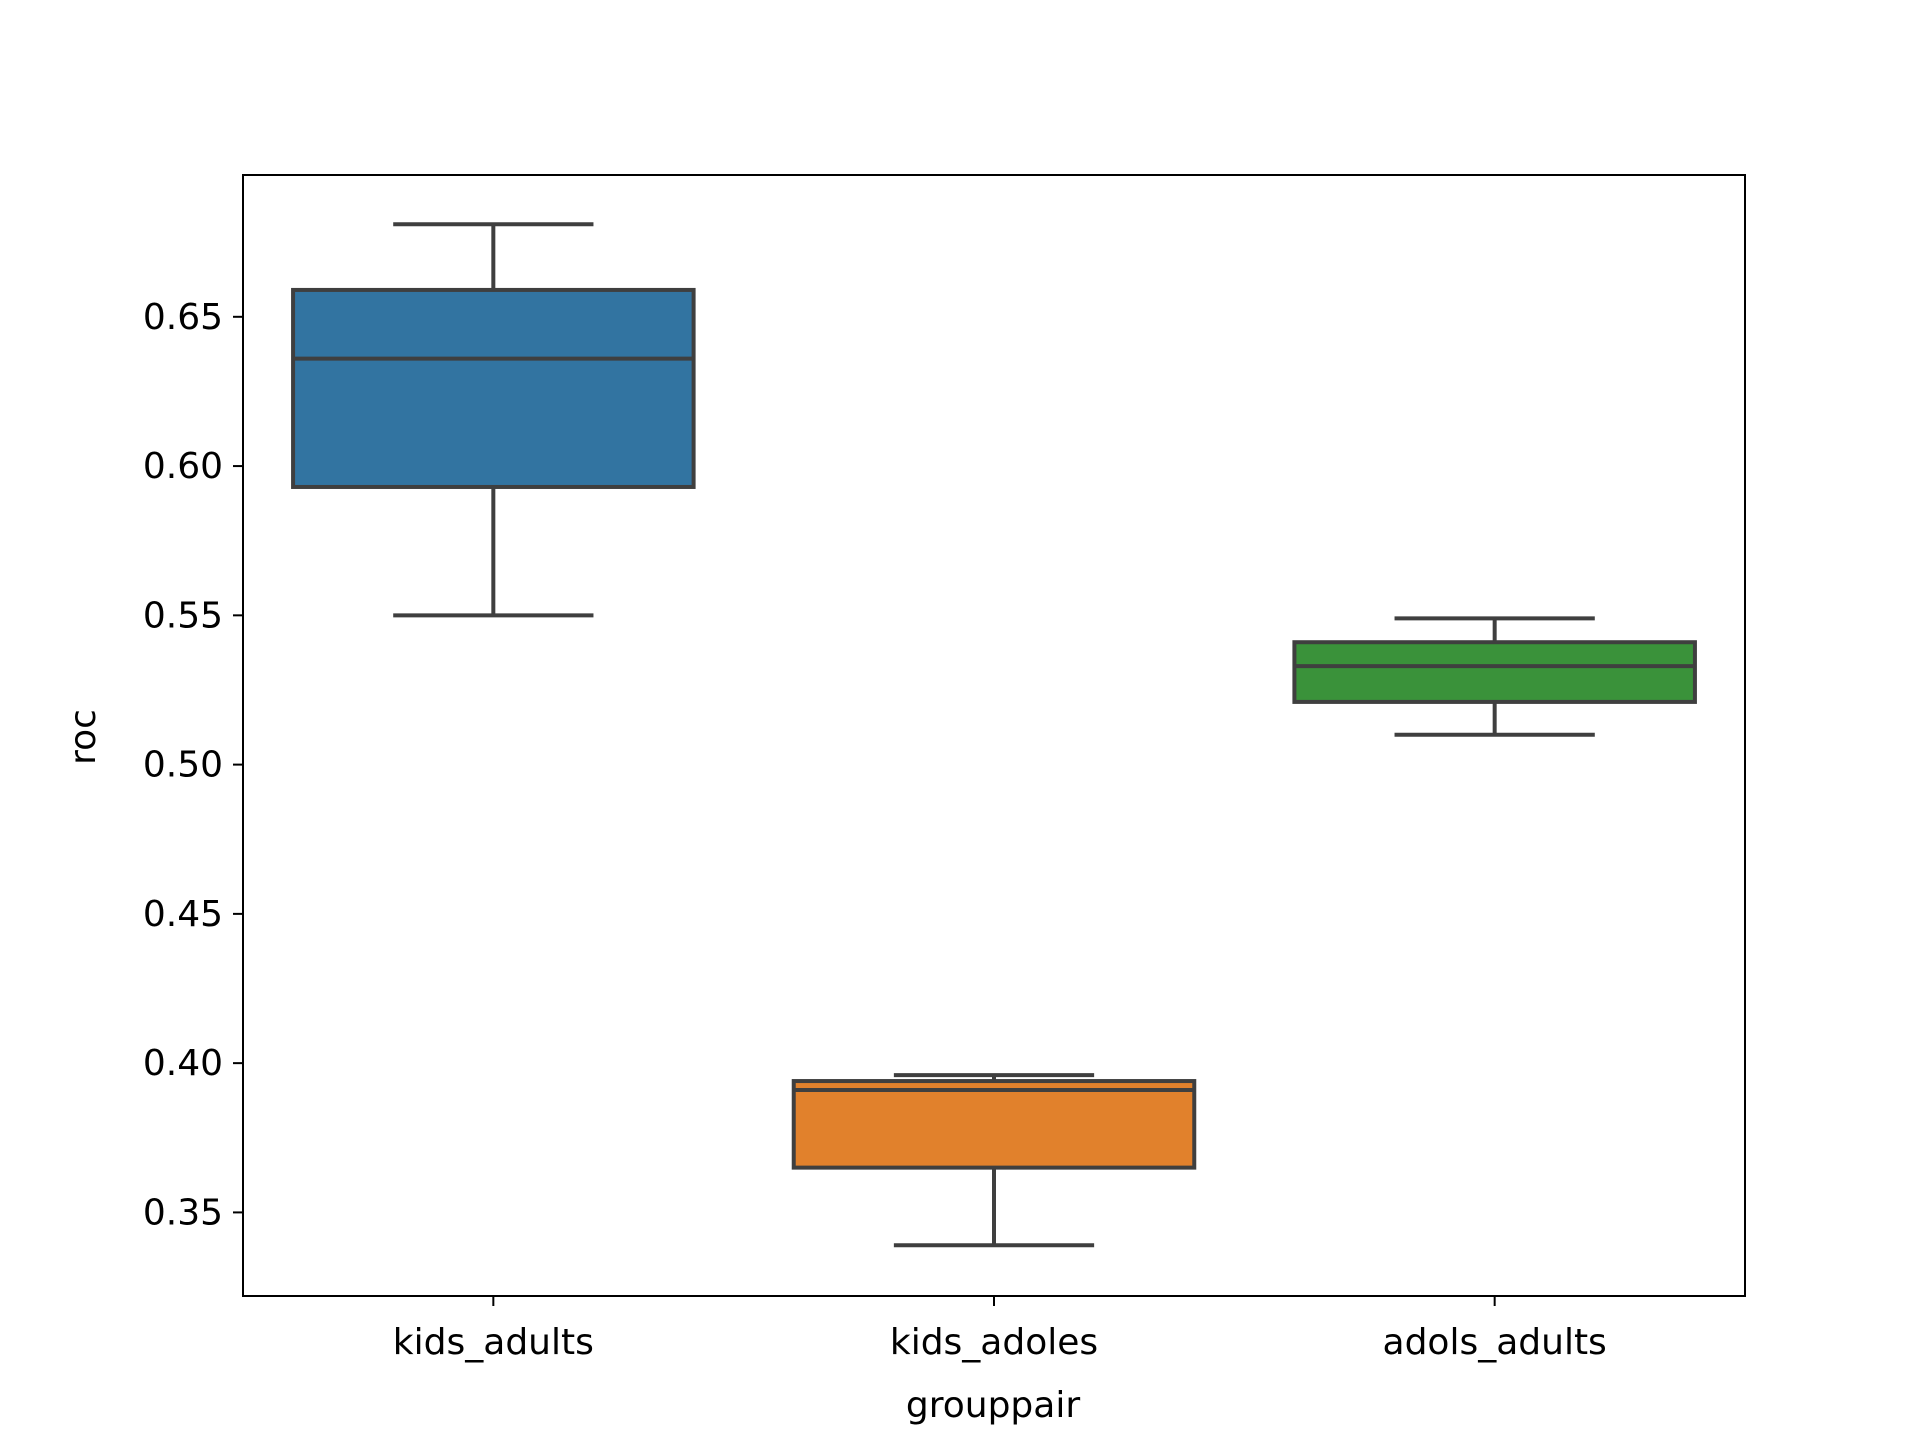 The image size is (1920, 1440). Describe the element at coordinates (183, 317) in the screenshot. I see `y-tick-label: 0.65` at that location.